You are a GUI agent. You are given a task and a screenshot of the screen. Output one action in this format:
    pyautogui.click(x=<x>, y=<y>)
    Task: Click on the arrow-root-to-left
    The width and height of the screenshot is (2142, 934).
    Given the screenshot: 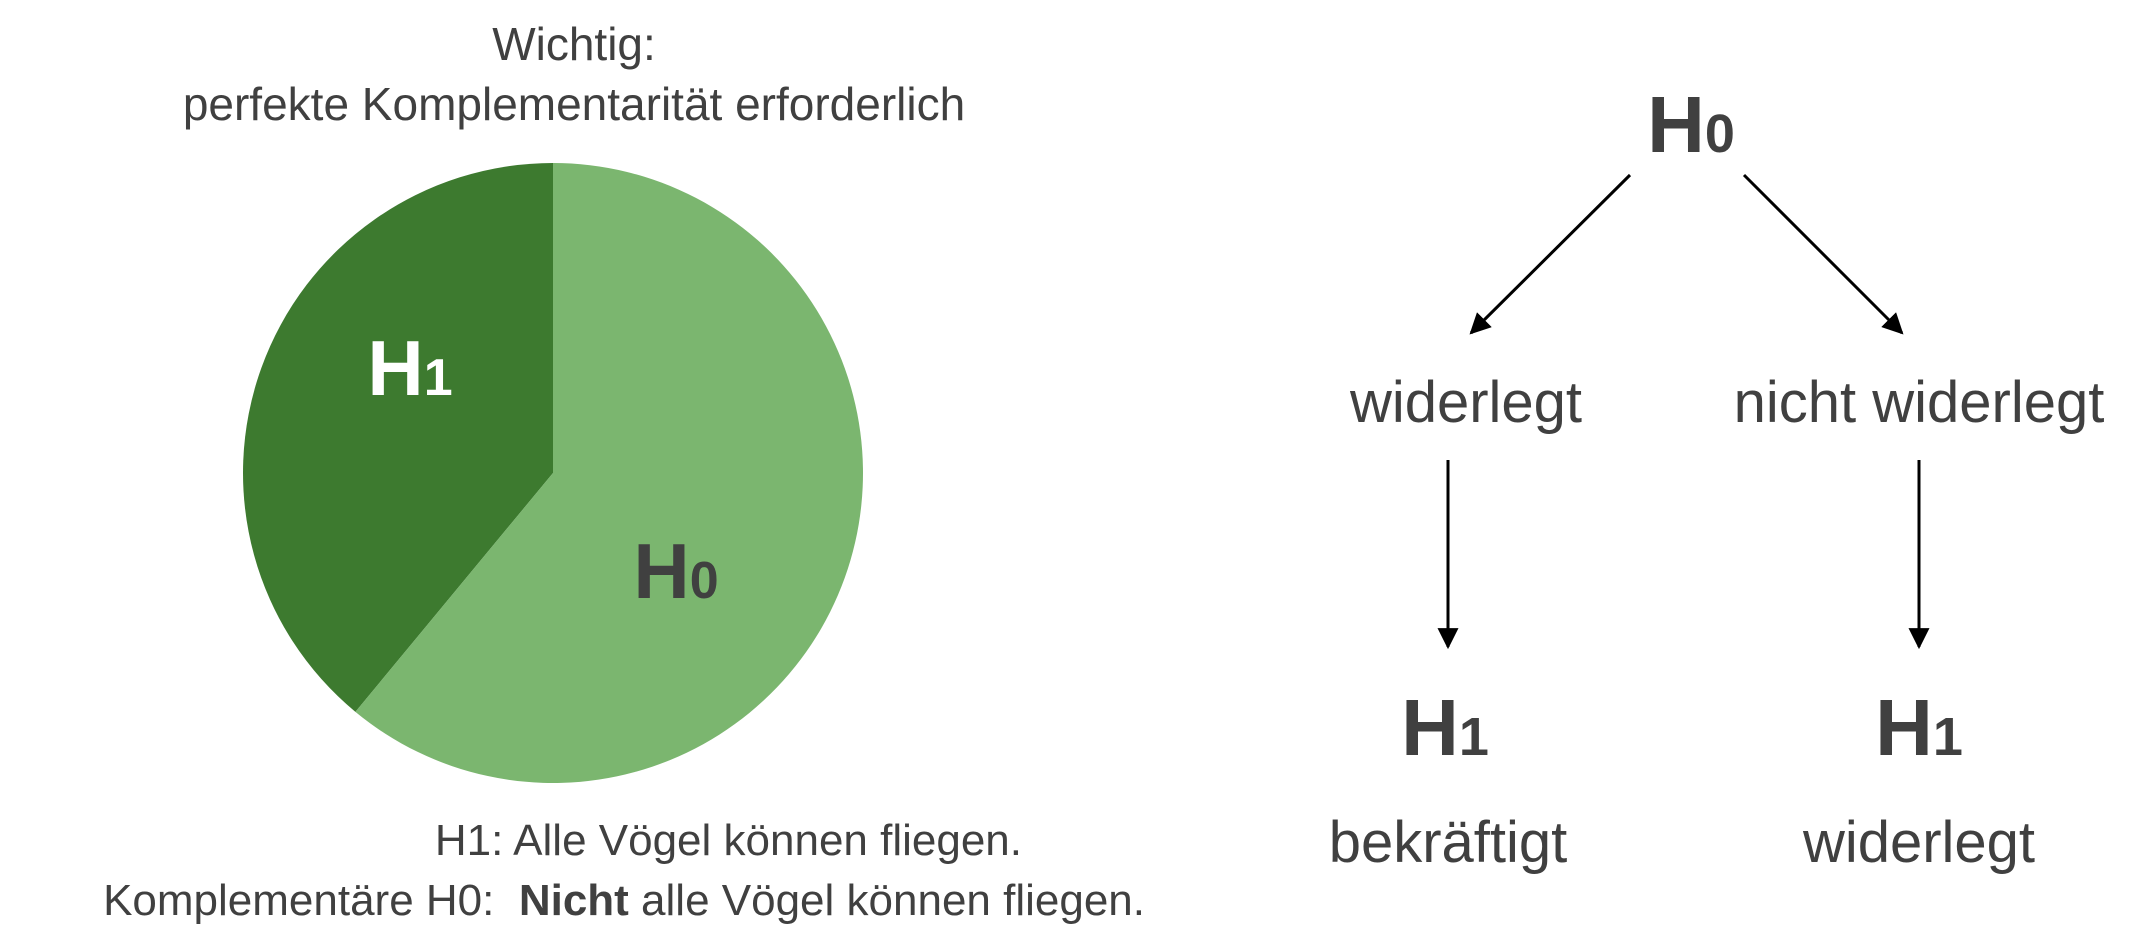 What is the action you would take?
    pyautogui.click(x=1550, y=254)
    